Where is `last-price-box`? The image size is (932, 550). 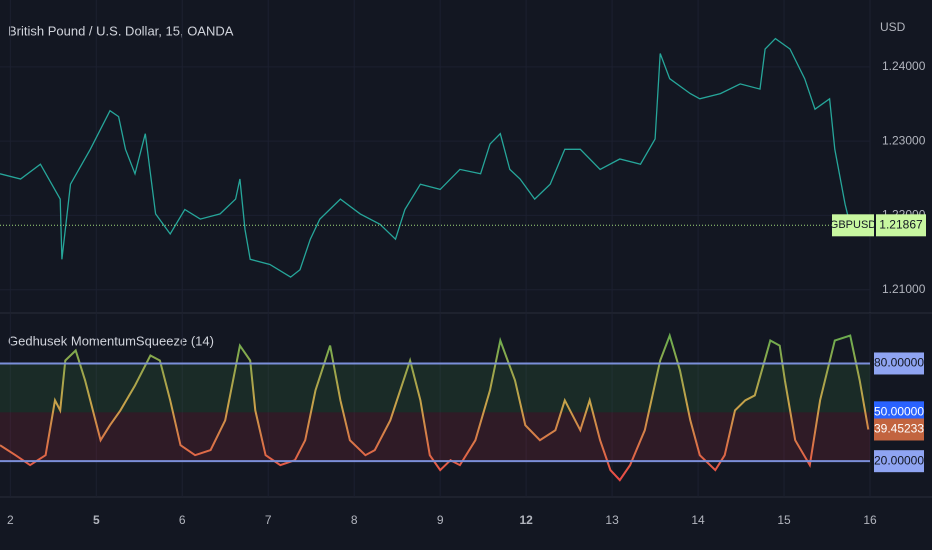
last-price-box is located at coordinates (901, 225).